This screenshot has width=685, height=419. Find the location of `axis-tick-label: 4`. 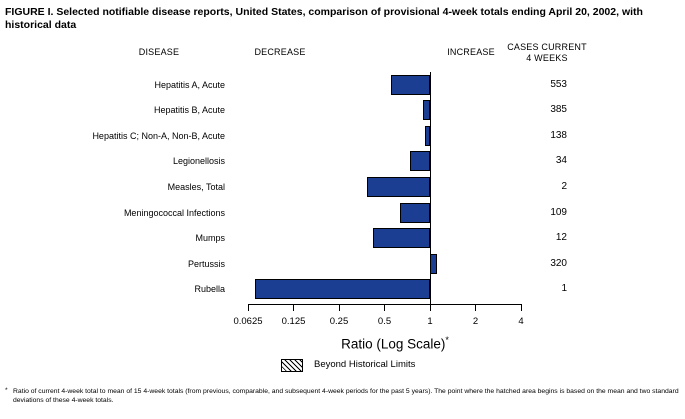

axis-tick-label: 4 is located at coordinates (521, 321).